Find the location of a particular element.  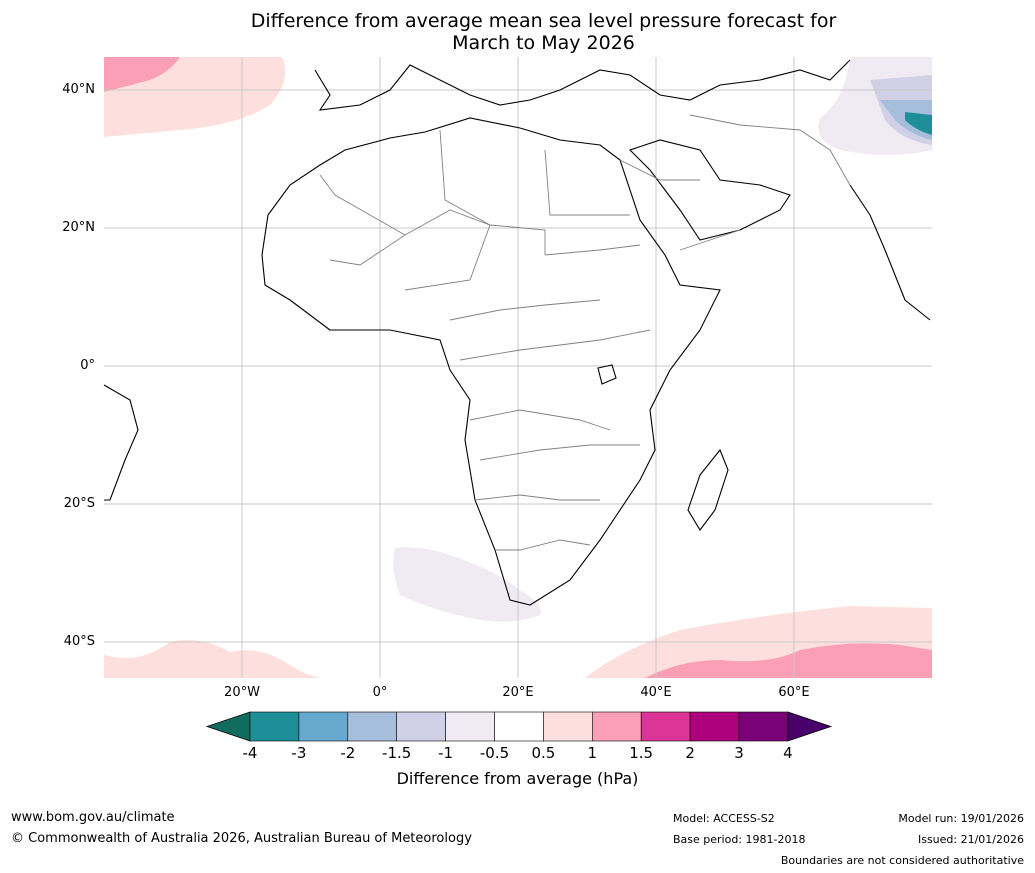

madagascar-coastline is located at coordinates (708, 489).